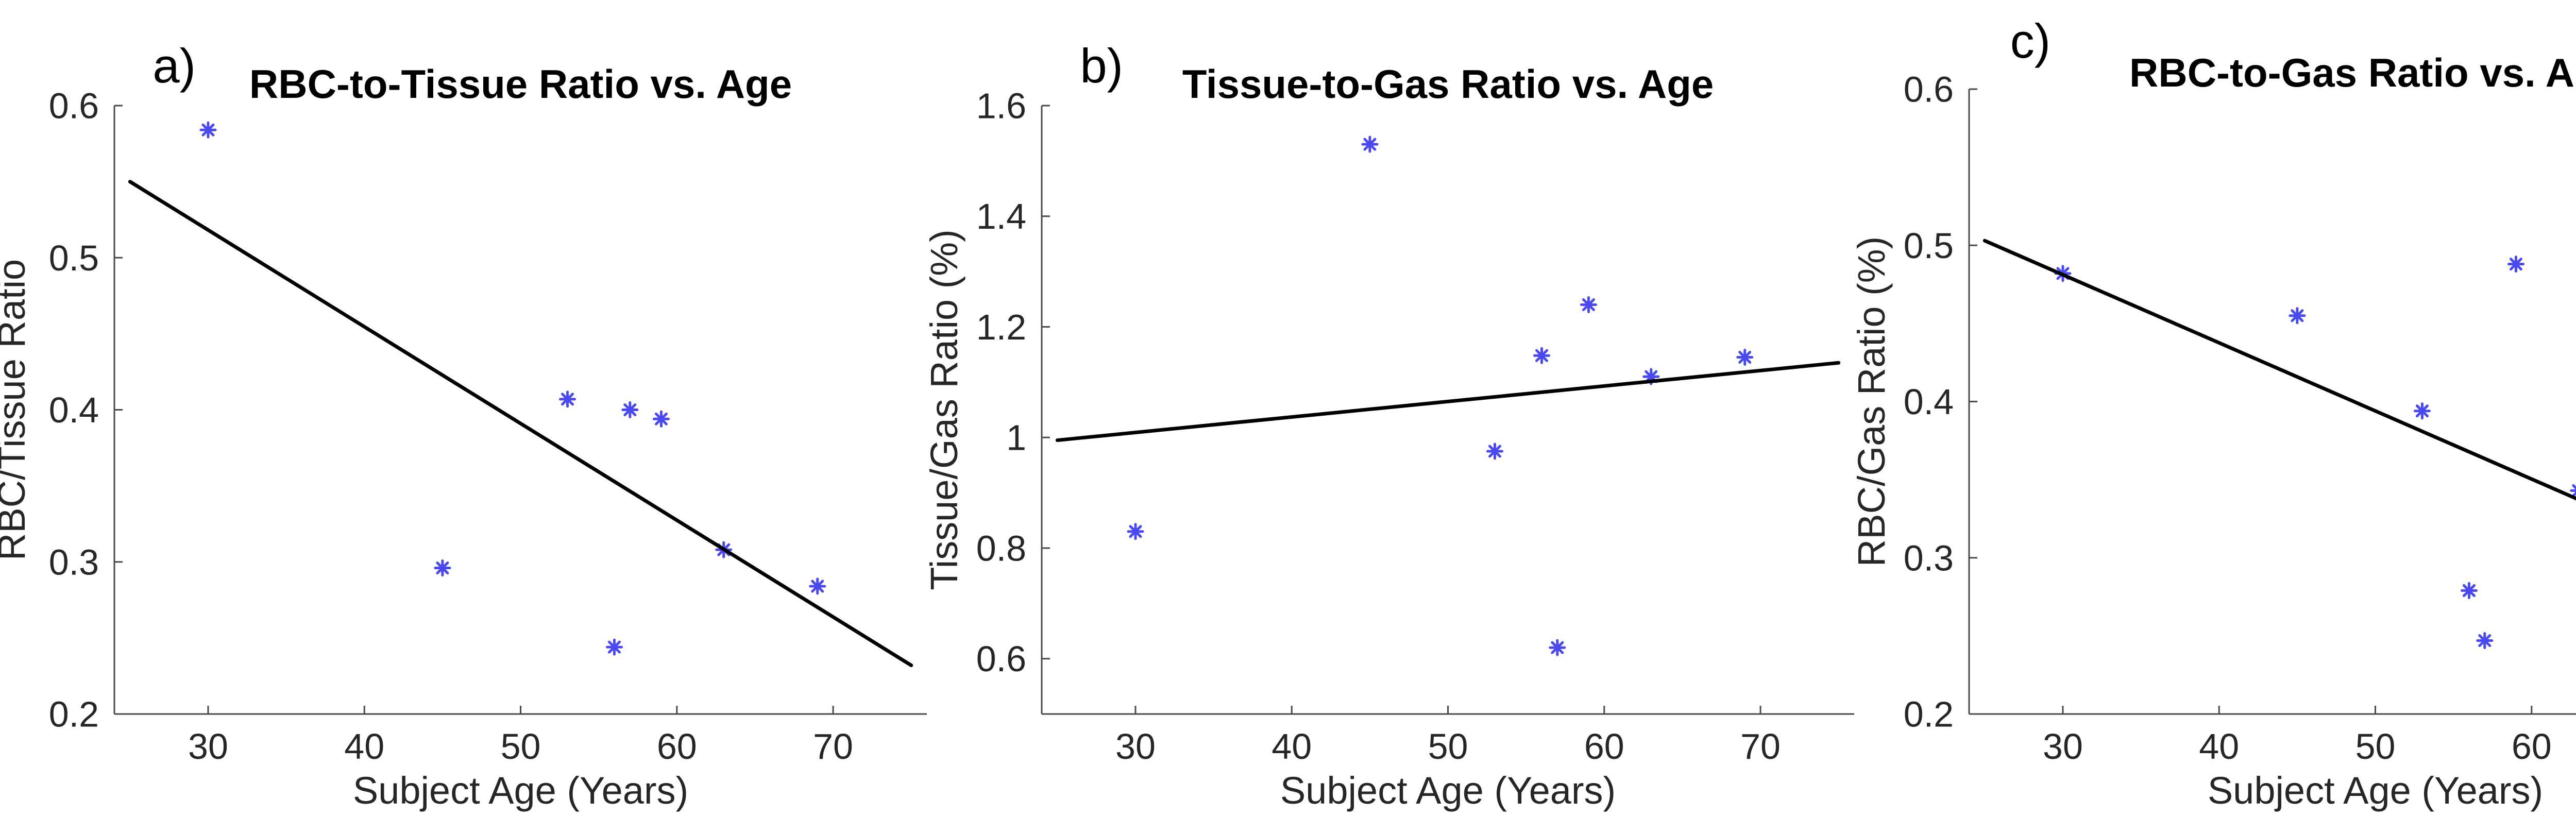  I want to click on y-tick-label: 1.6, so click(1001, 106).